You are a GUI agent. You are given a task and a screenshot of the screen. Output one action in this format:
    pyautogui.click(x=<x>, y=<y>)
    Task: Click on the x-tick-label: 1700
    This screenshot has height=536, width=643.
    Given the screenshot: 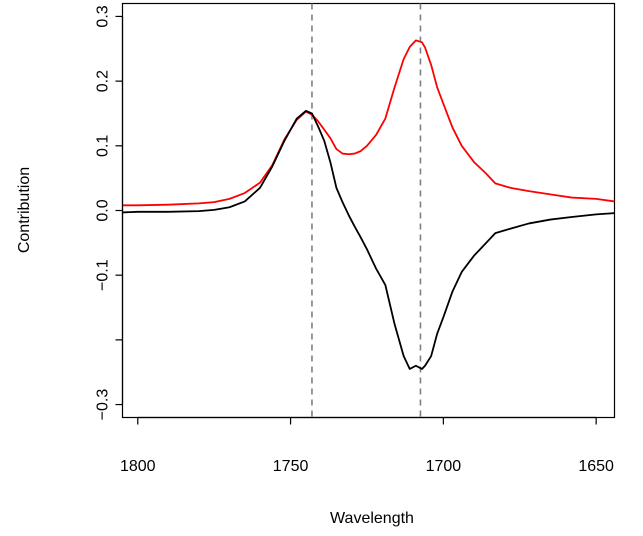 What is the action you would take?
    pyautogui.click(x=444, y=466)
    